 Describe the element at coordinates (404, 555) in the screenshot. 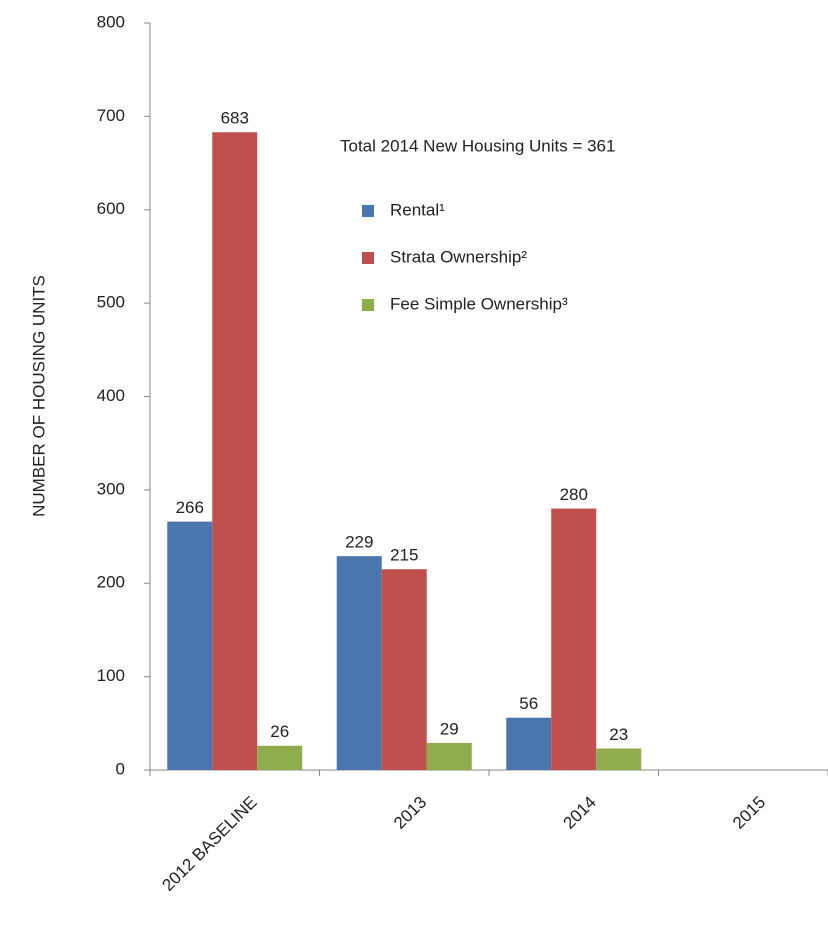

I see `value-label: 215` at that location.